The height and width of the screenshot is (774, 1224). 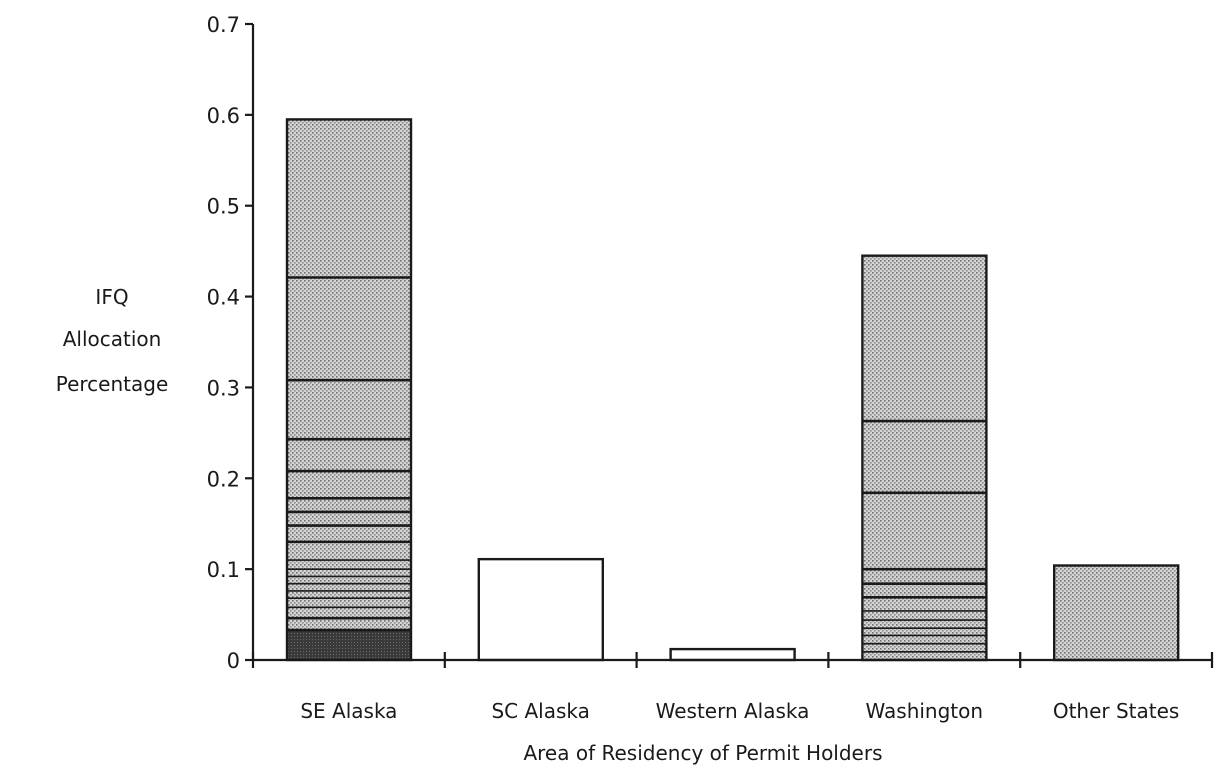 What do you see at coordinates (925, 711) in the screenshot?
I see `x-category-label: Washington` at bounding box center [925, 711].